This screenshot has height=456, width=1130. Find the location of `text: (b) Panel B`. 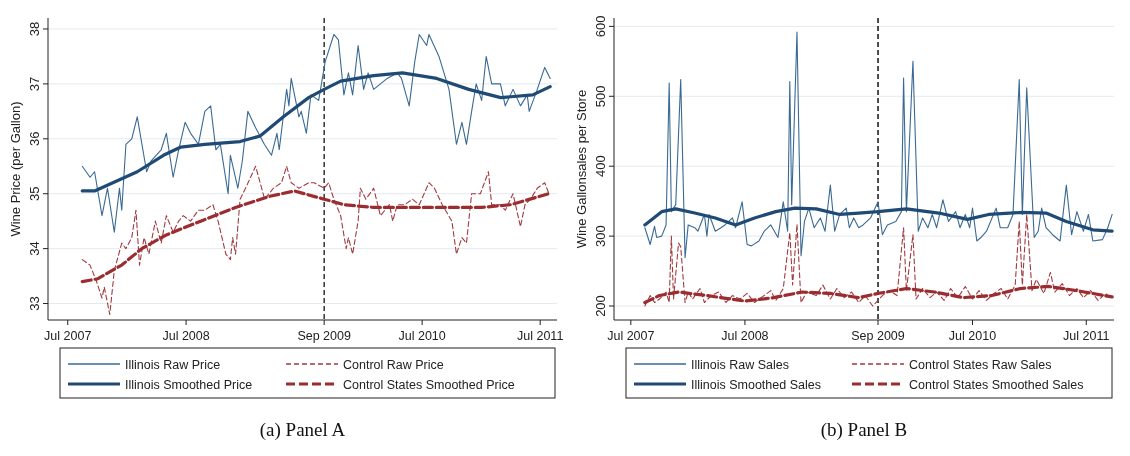

text: (b) Panel B is located at coordinates (864, 430).